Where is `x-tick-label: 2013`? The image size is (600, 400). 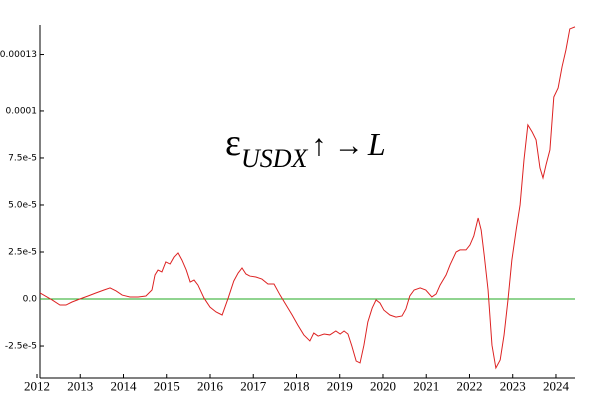
x-tick-label: 2013 is located at coordinates (80, 386).